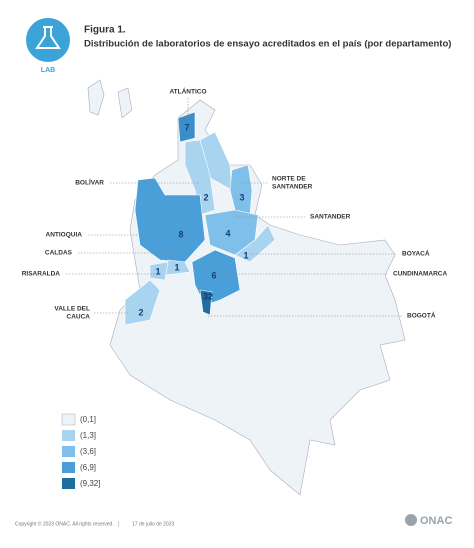  Describe the element at coordinates (89, 182) in the screenshot. I see `department-label: BOLÍVAR` at that location.